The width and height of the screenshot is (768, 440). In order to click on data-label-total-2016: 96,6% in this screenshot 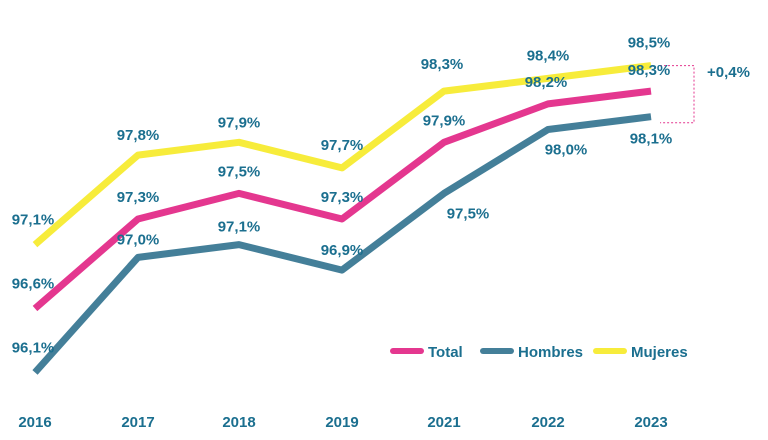, I will do `click(33, 284)`.